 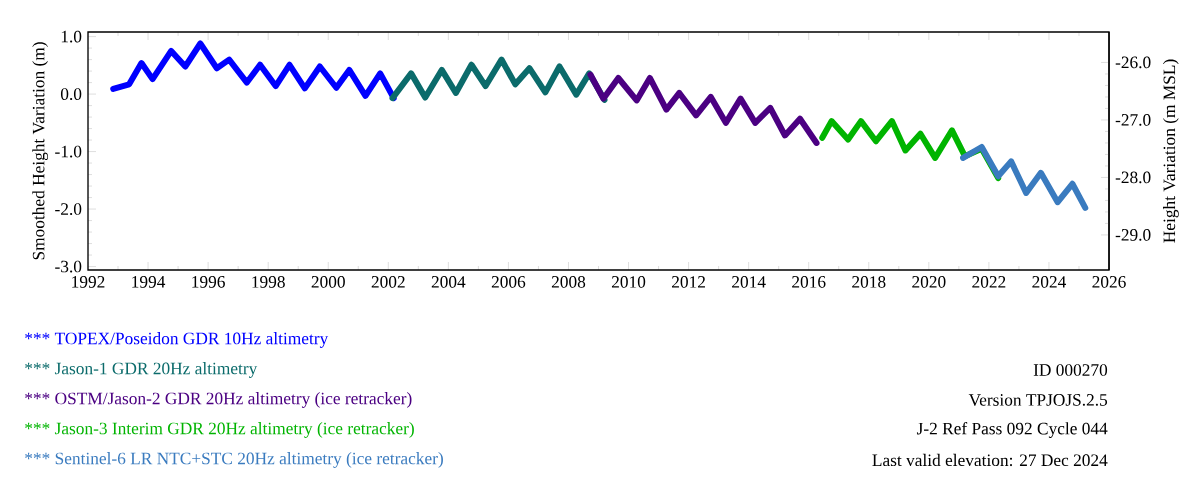 I want to click on text: *** Sentinel-6 LR NTC+STC 20Hz altimetry (ice retracker), so click(x=234, y=460).